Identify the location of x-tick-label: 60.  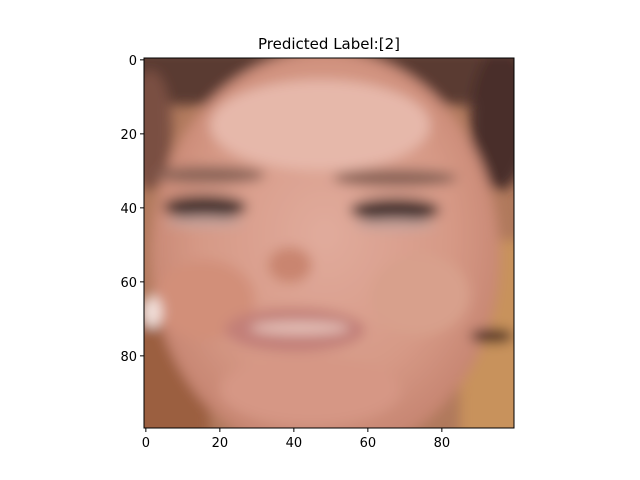
(368, 443).